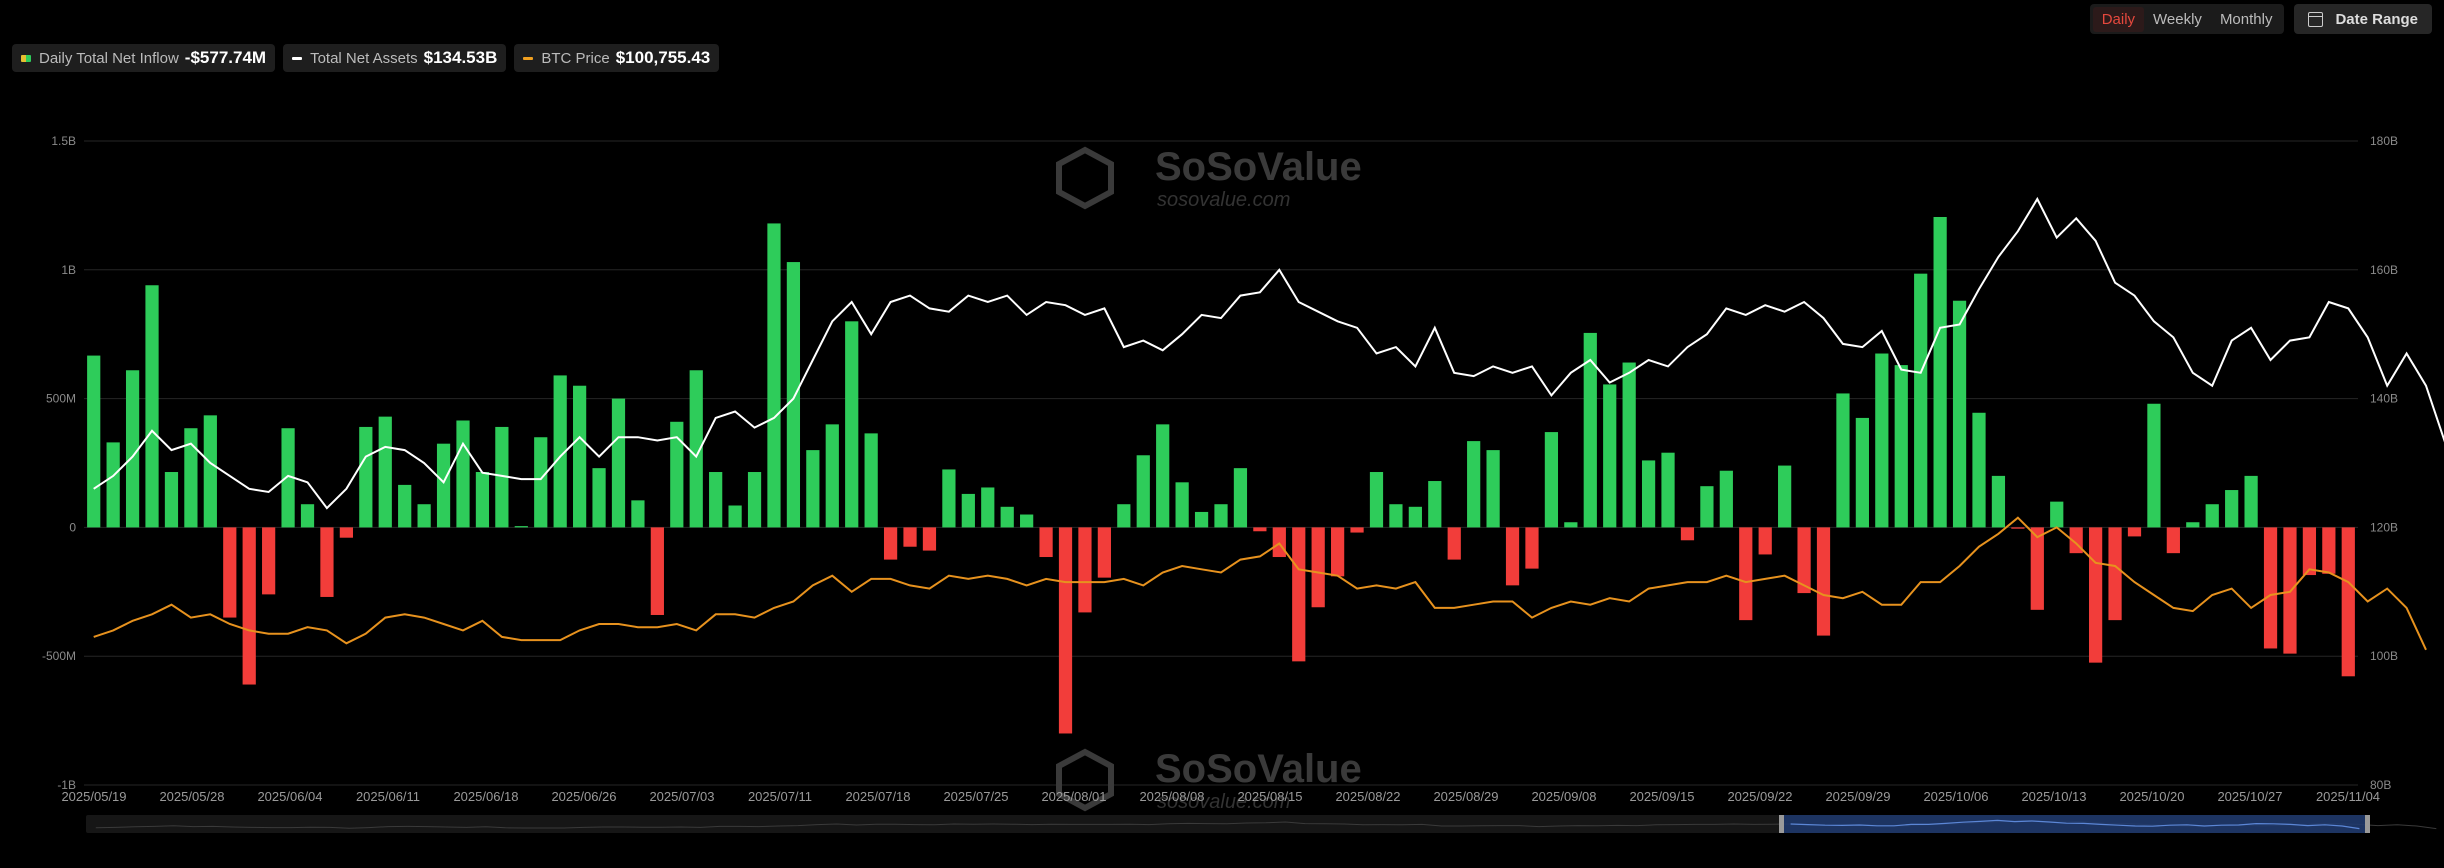 Image resolution: width=2444 pixels, height=868 pixels. I want to click on legend-btc-label: BTC Price, so click(575, 58).